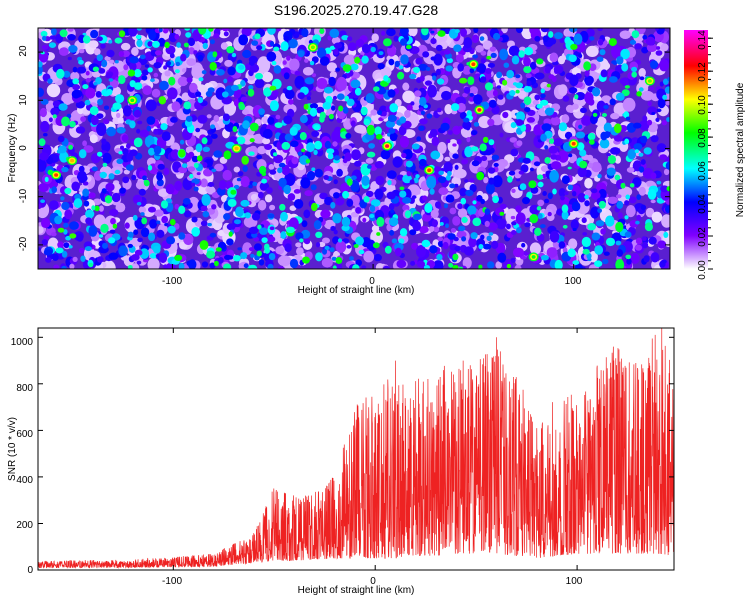 Image resolution: width=750 pixels, height=600 pixels. I want to click on colorbar-tick-label: 0.06, so click(702, 171).